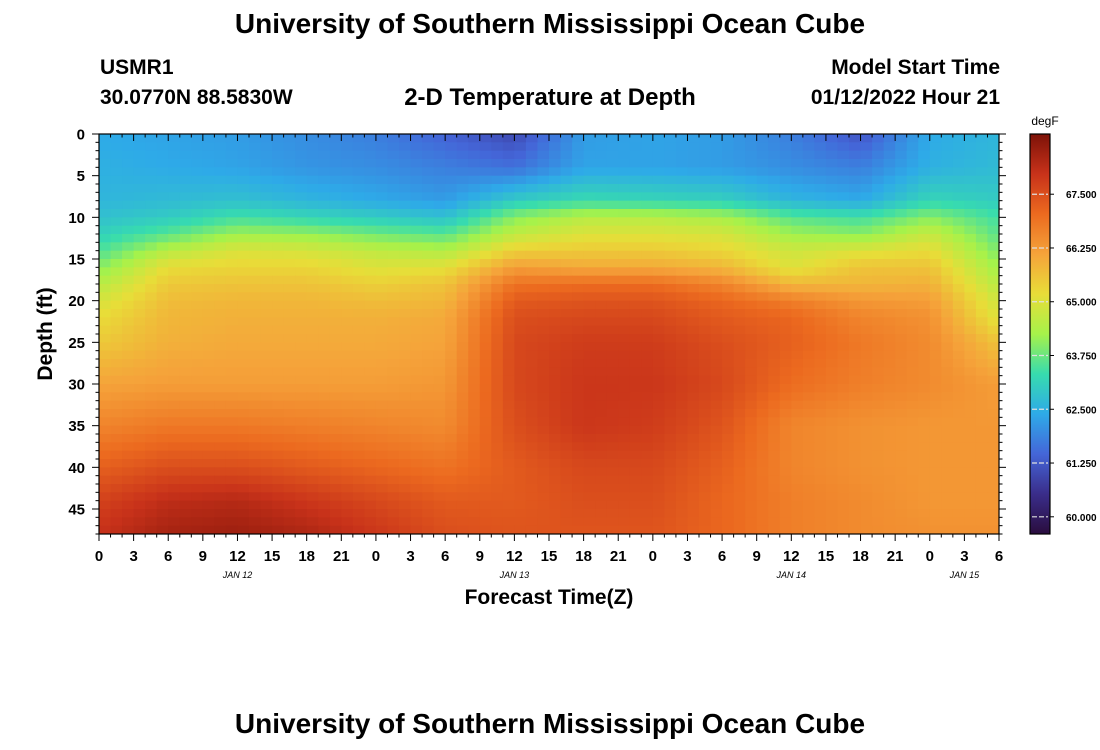 This screenshot has height=750, width=1100. Describe the element at coordinates (480, 556) in the screenshot. I see `x-tick-label: 9` at that location.